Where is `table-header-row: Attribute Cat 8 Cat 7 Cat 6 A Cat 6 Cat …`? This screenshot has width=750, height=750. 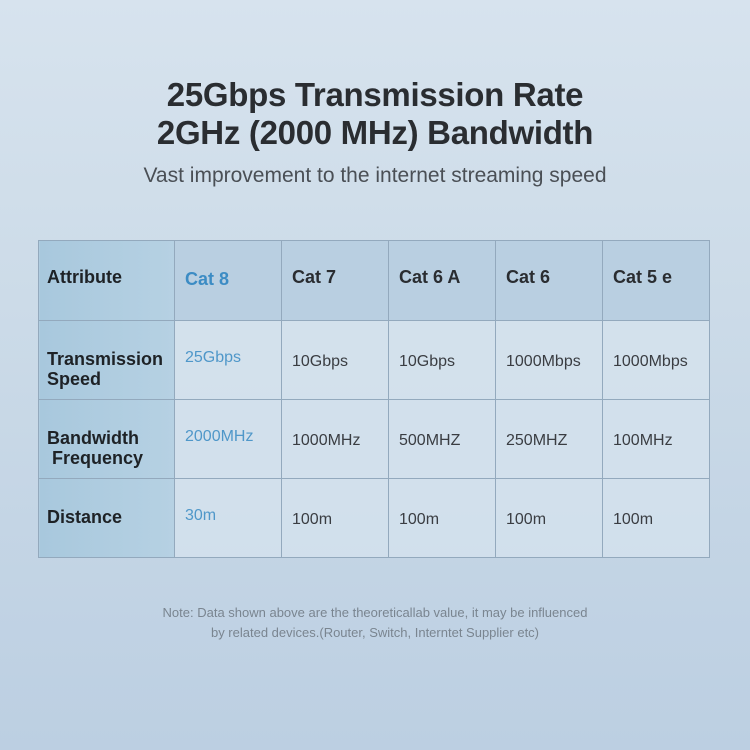
table-header-row: Attribute Cat 8 Cat 7 Cat 6 A Cat 6 Cat … is located at coordinates (374, 280).